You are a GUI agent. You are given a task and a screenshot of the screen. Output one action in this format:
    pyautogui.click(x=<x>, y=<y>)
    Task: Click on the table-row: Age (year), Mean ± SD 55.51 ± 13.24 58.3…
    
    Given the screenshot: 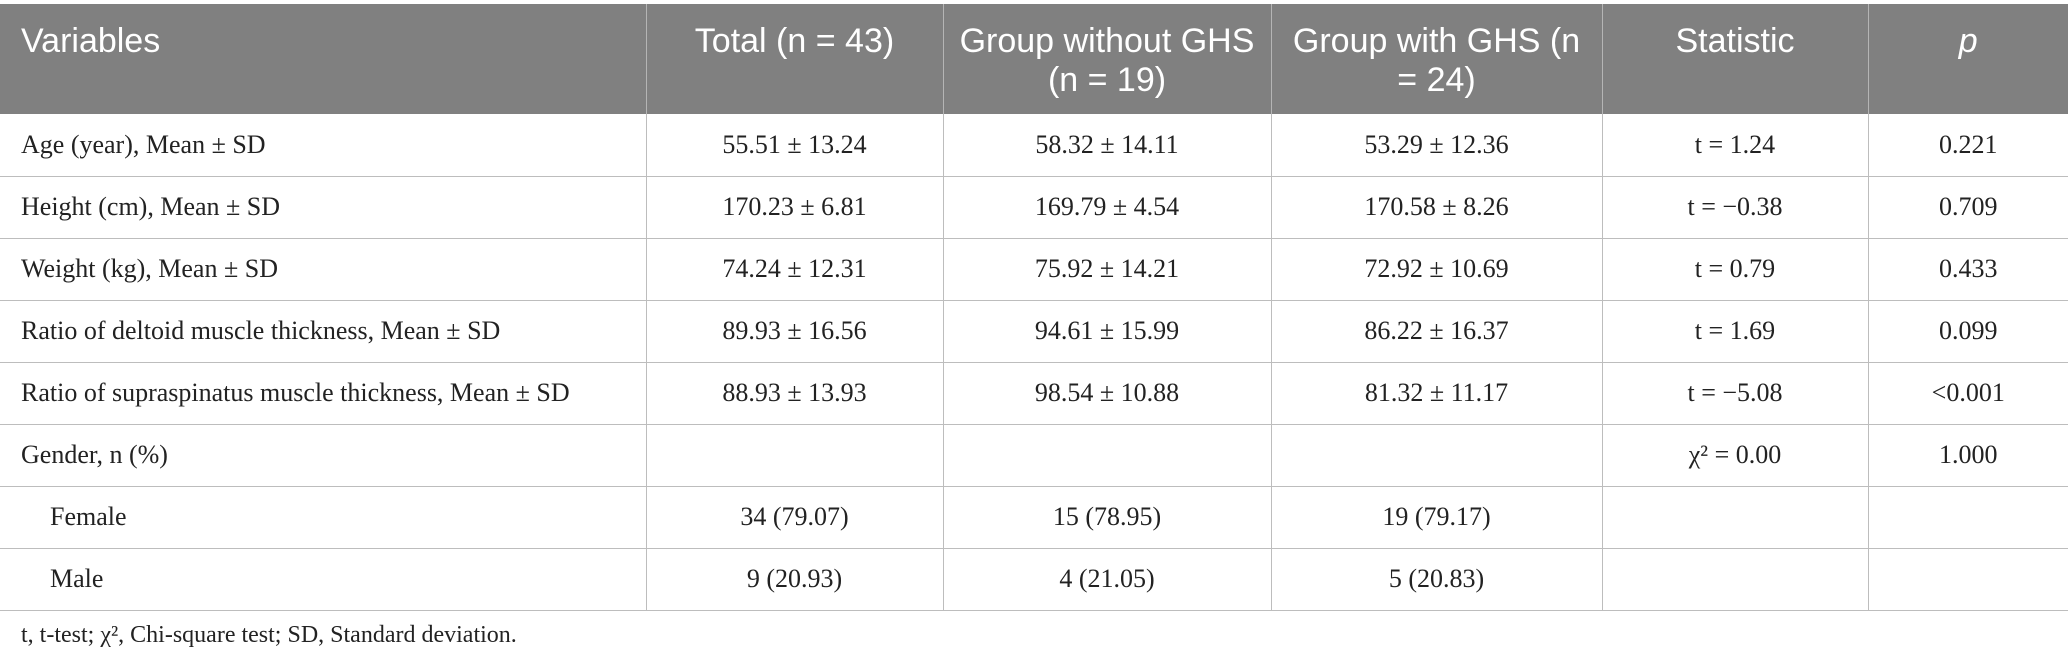 What is the action you would take?
    pyautogui.click(x=1034, y=145)
    